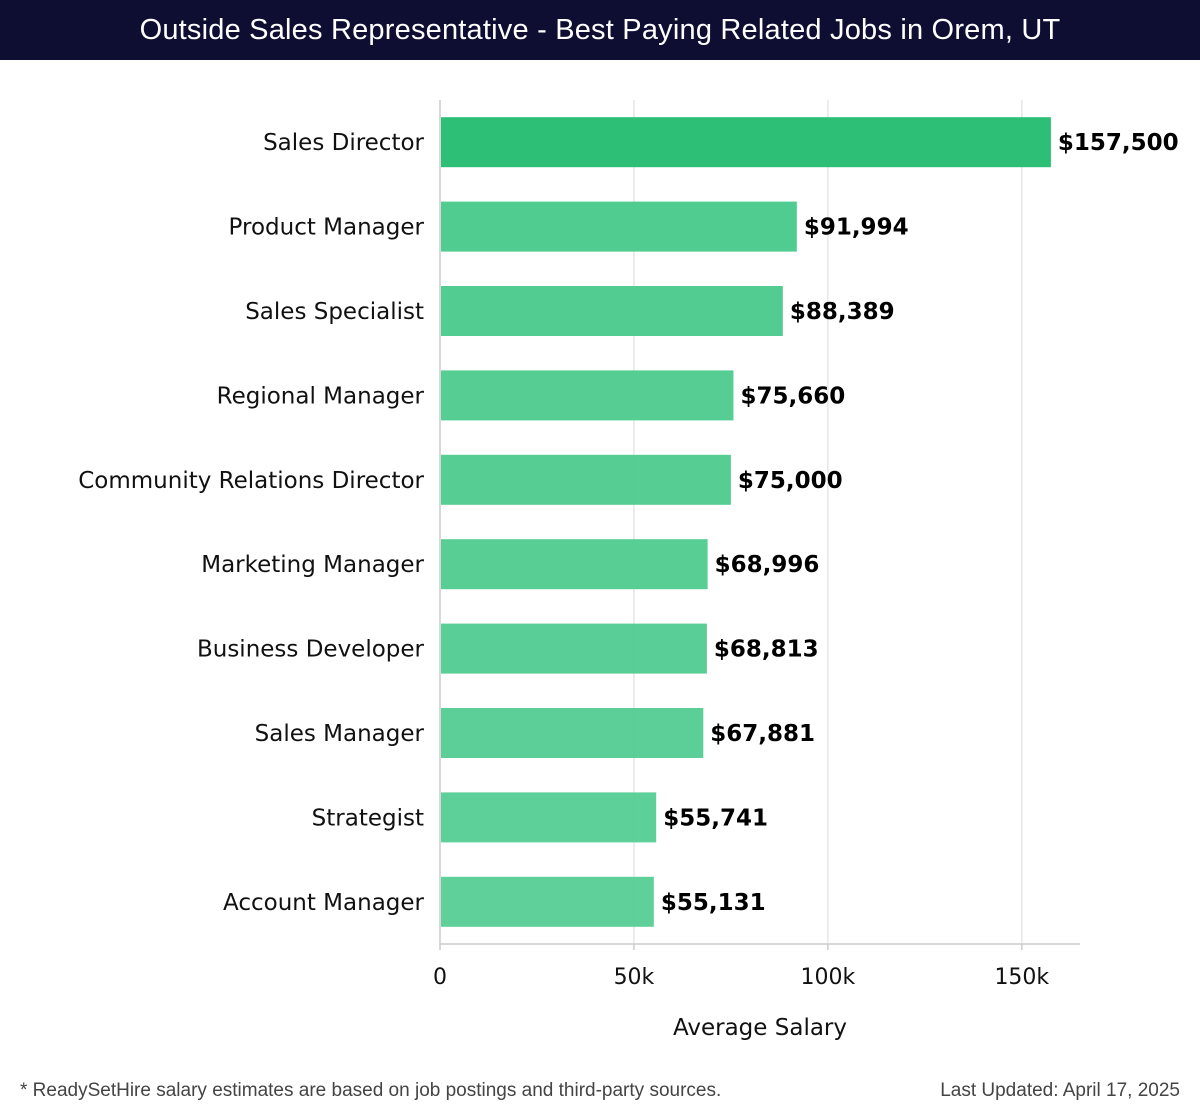 This screenshot has width=1200, height=1120. Describe the element at coordinates (311, 650) in the screenshot. I see `category-label: Business Developer` at that location.